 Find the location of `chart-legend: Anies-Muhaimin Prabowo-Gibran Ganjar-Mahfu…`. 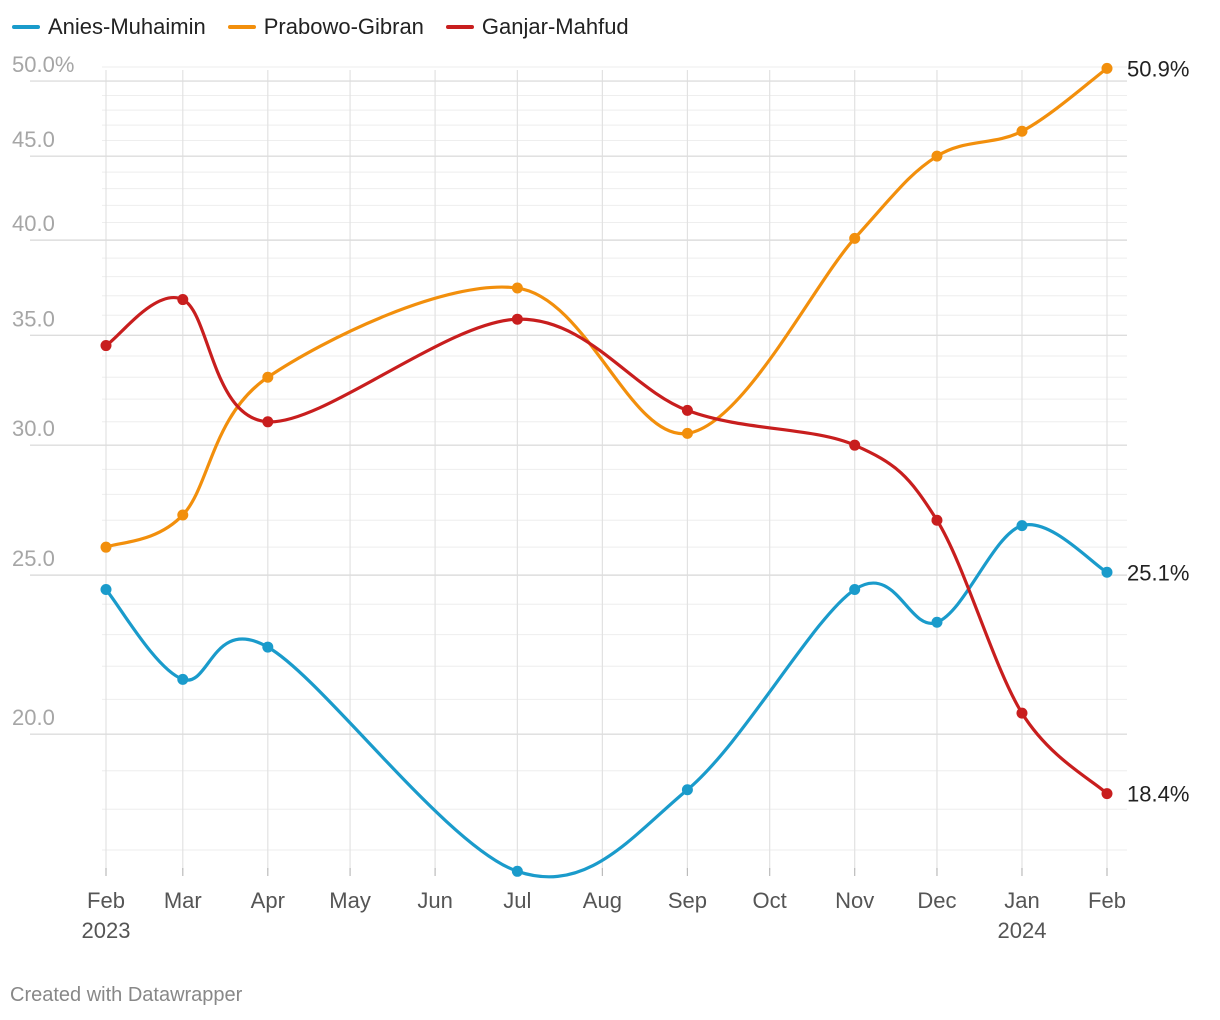

chart-legend: Anies-Muhaimin Prabowo-Gibran Ganjar-Mahfu… is located at coordinates (320, 27).